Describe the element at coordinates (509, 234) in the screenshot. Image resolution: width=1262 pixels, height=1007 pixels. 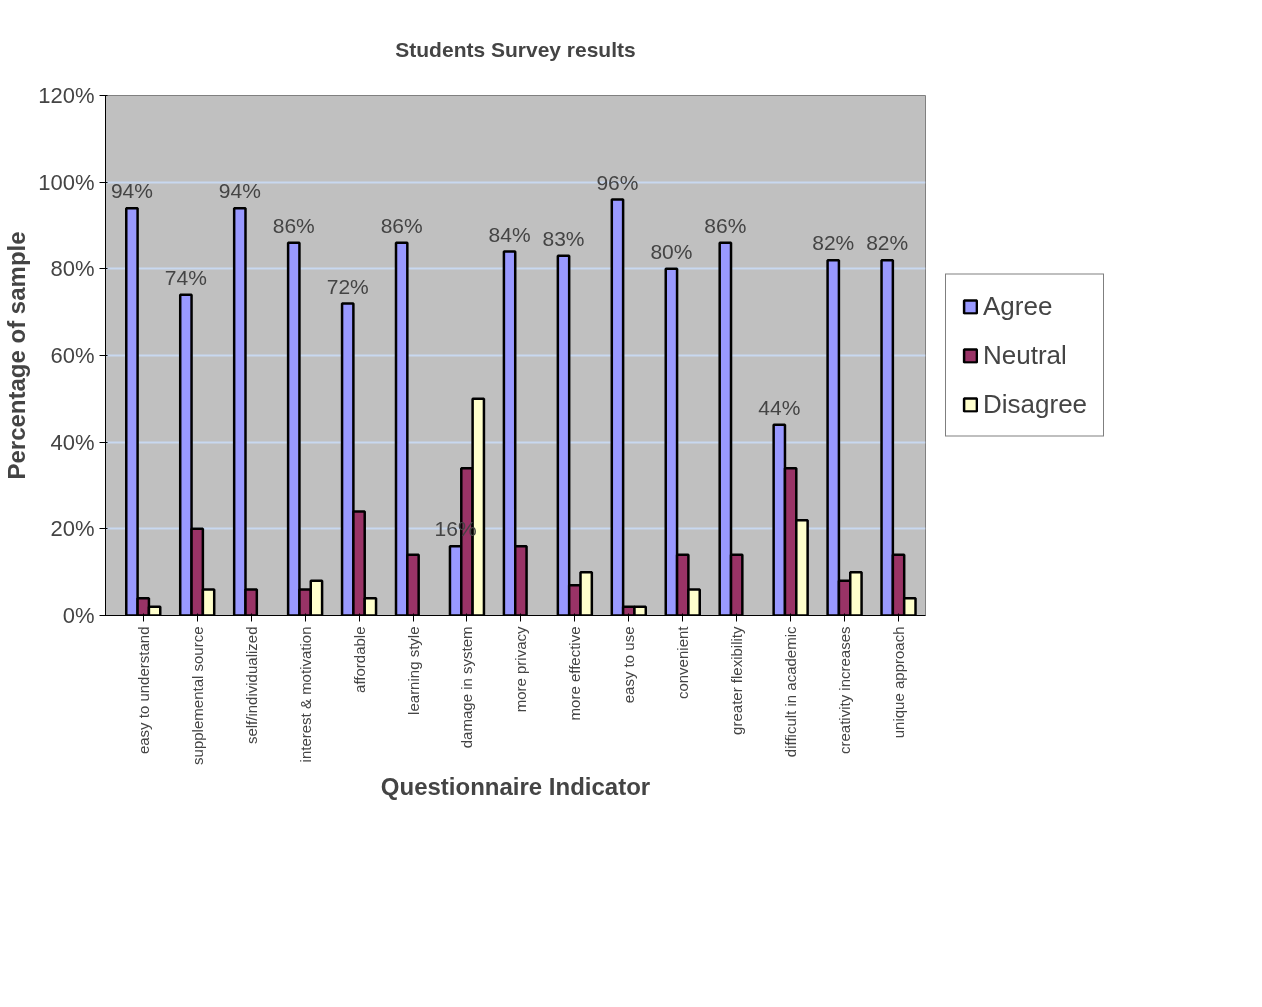
I see `data-label: 84%` at that location.